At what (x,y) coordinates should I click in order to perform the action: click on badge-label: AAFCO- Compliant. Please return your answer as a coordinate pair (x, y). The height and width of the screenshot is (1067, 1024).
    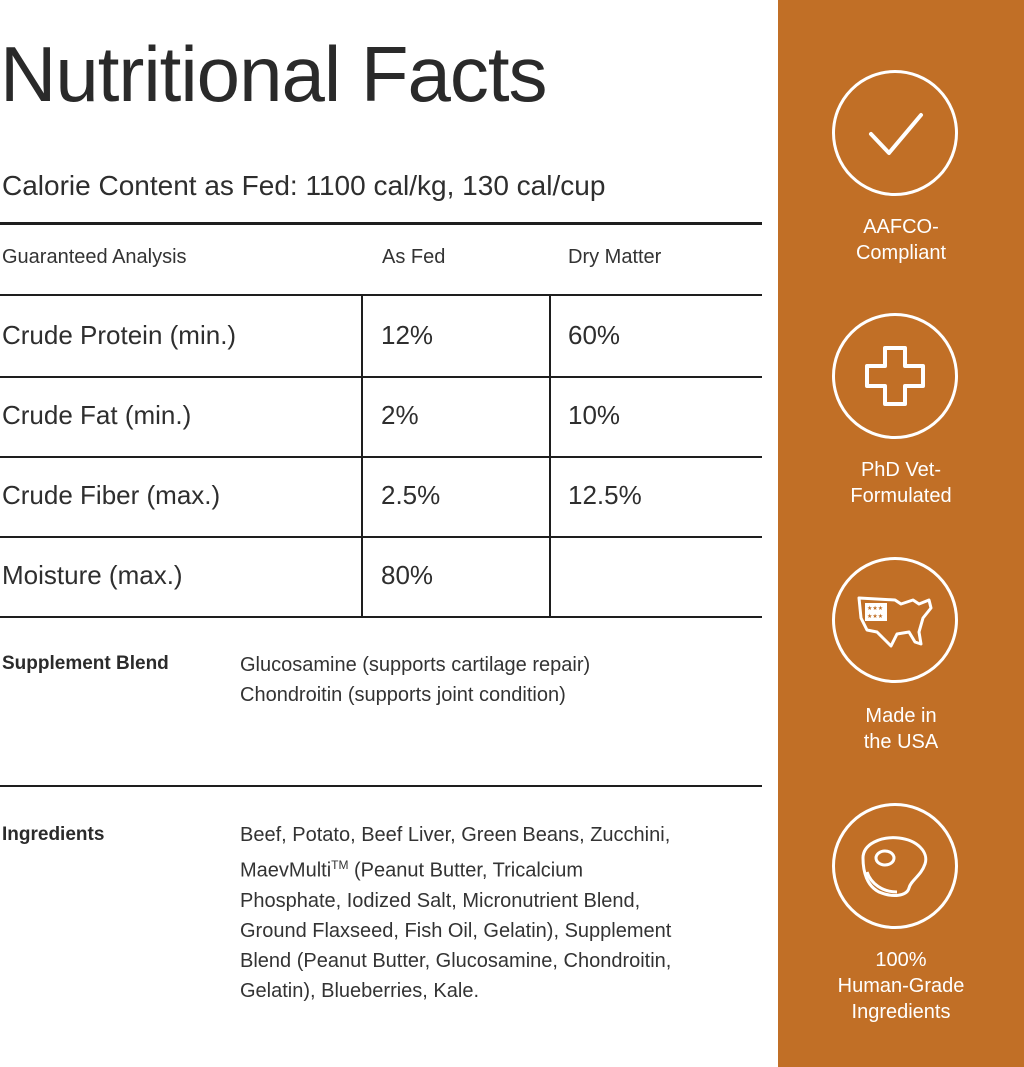
    Looking at the image, I should click on (901, 240).